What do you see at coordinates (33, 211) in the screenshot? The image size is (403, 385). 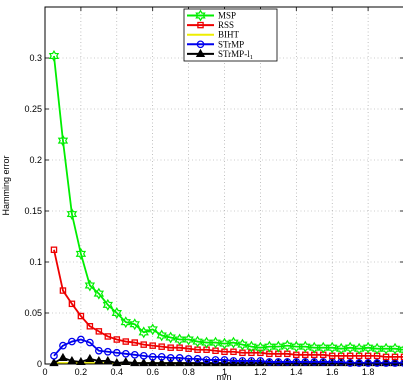 I see `y-tick-label: 0.15` at bounding box center [33, 211].